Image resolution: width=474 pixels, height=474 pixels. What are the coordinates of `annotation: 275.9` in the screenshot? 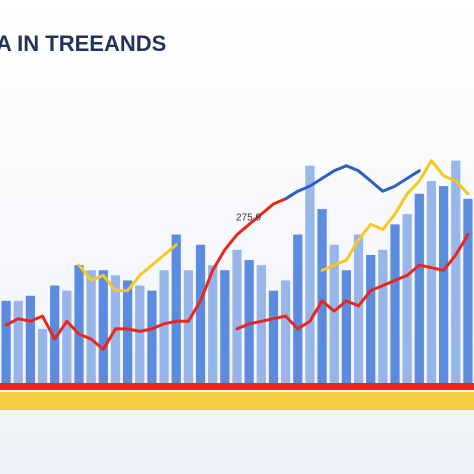 It's located at (248, 218).